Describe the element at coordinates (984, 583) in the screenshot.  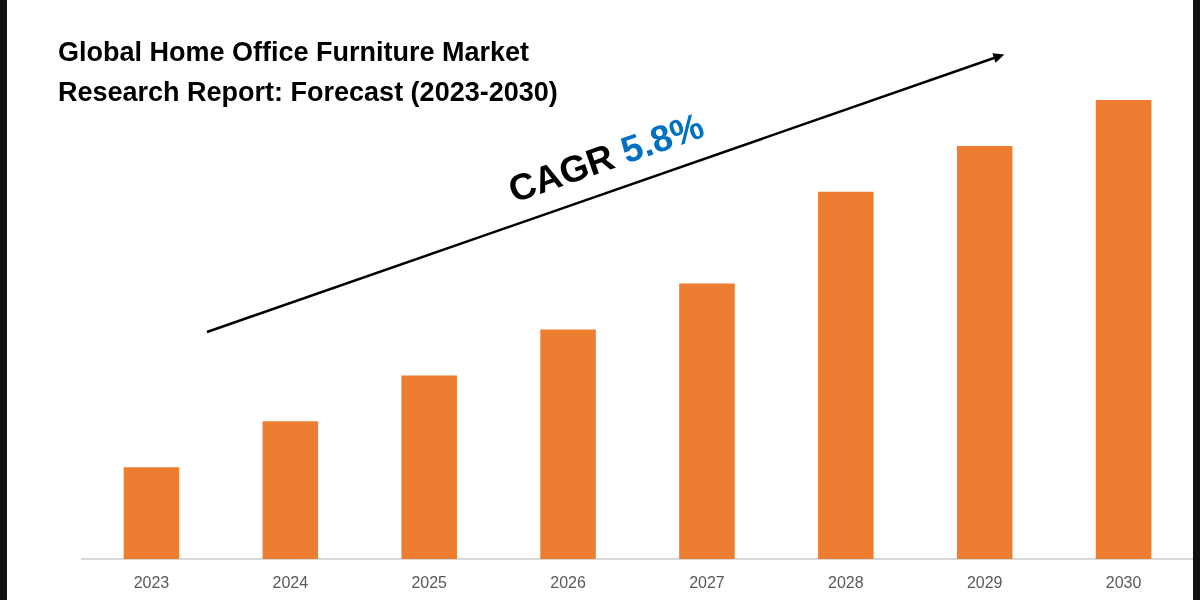
I see `x-tick-label: 2029` at that location.